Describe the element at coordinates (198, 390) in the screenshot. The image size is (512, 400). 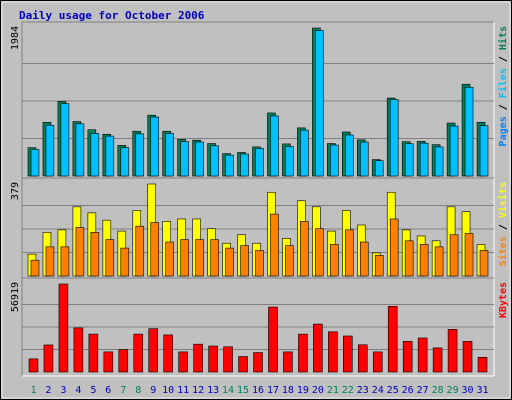
I see `x-tick-label-day-12: 12` at that location.